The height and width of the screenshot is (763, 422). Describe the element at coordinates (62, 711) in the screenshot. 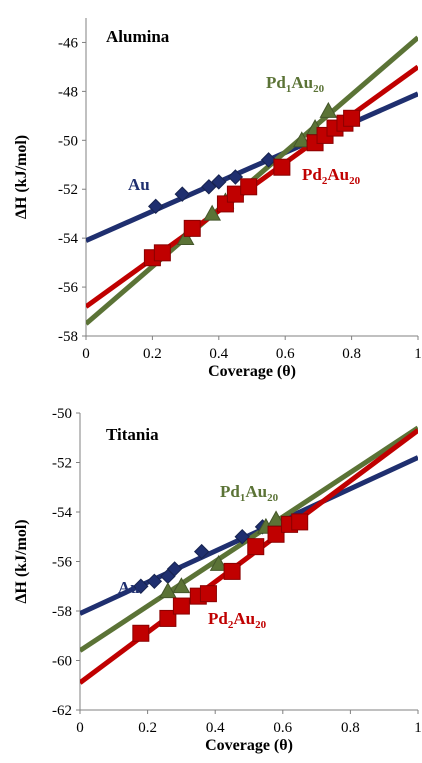

I see `y-tick-label: -62` at that location.